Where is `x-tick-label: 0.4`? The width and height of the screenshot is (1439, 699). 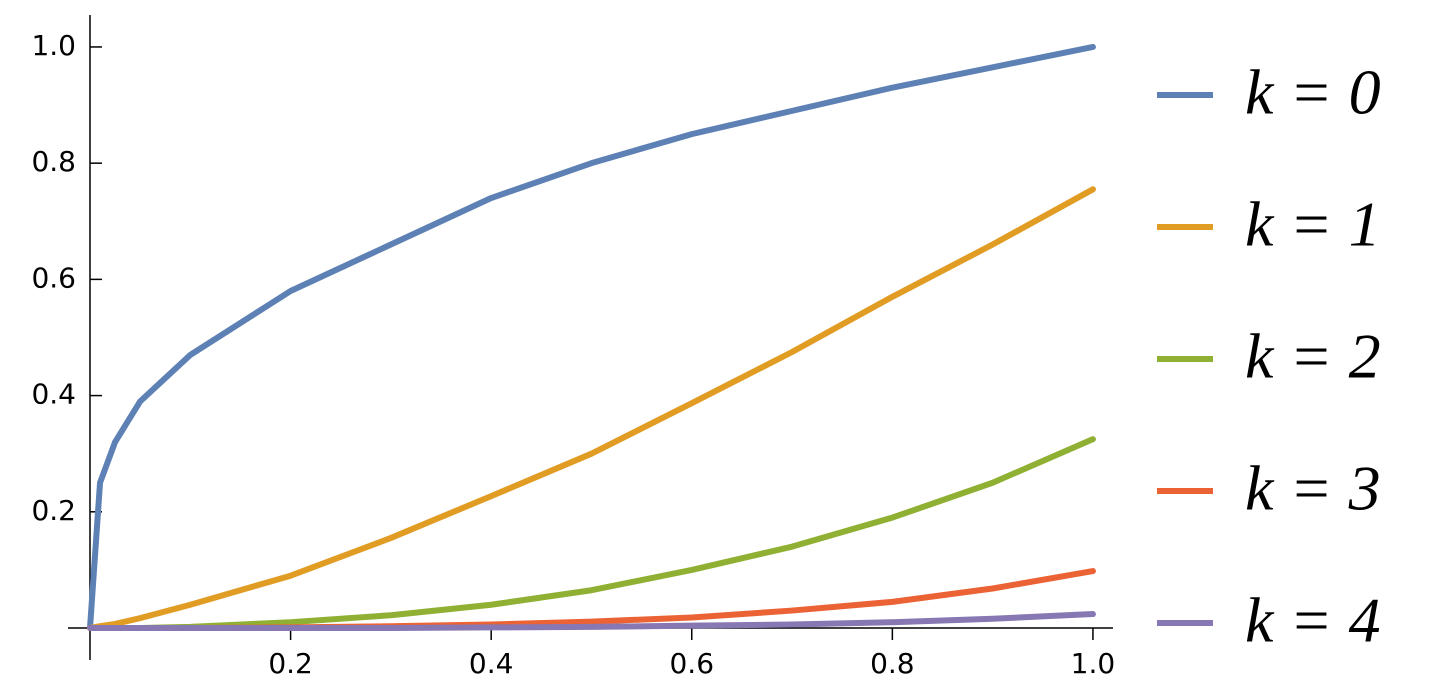
x-tick-label: 0.4 is located at coordinates (491, 663).